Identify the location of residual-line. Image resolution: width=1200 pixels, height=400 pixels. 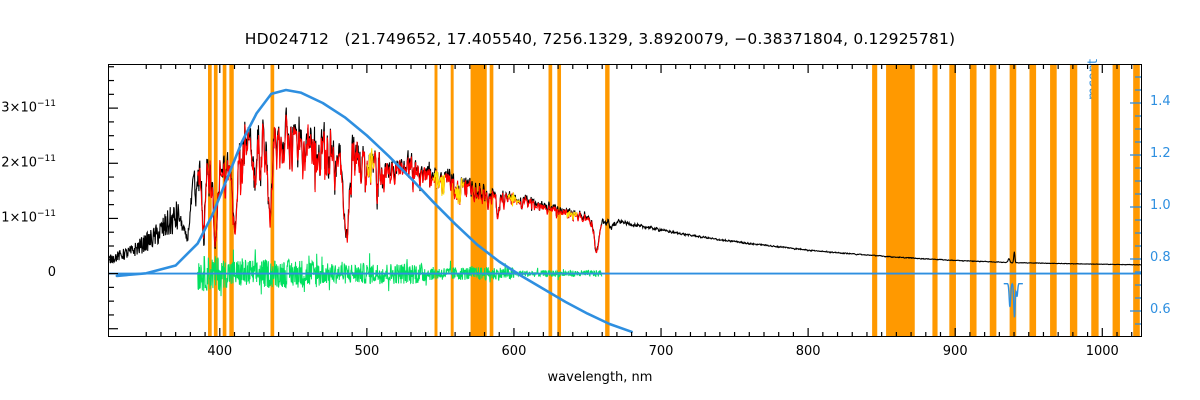
(400, 273).